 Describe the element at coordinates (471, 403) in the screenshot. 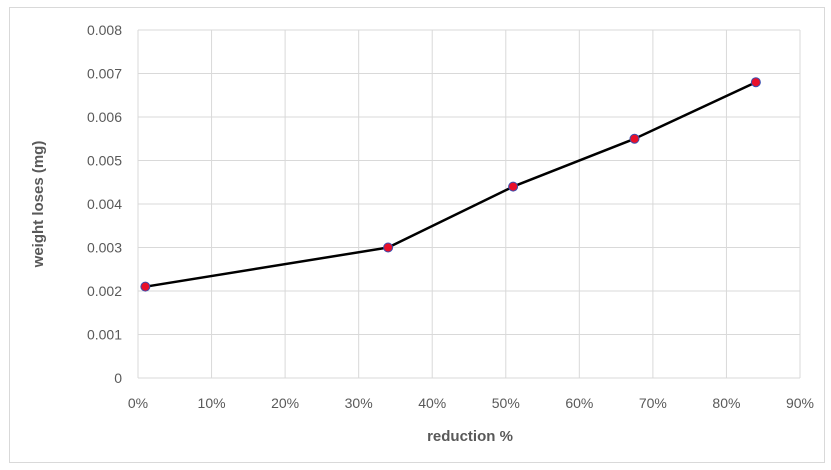

I see `x-axis-ticks: 0% 10% 20% 30% 40% 50% 60% 70% 80% 90%` at that location.